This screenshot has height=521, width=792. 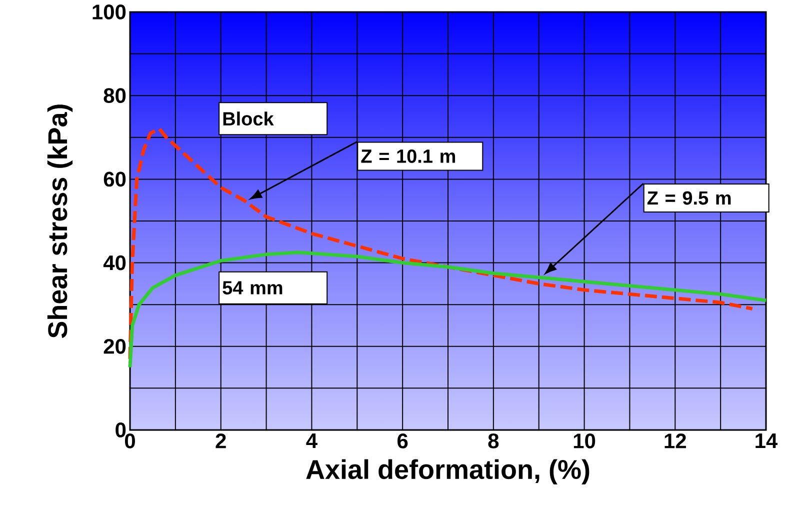 What do you see at coordinates (403, 441) in the screenshot?
I see `x-tick-label: 6` at bounding box center [403, 441].